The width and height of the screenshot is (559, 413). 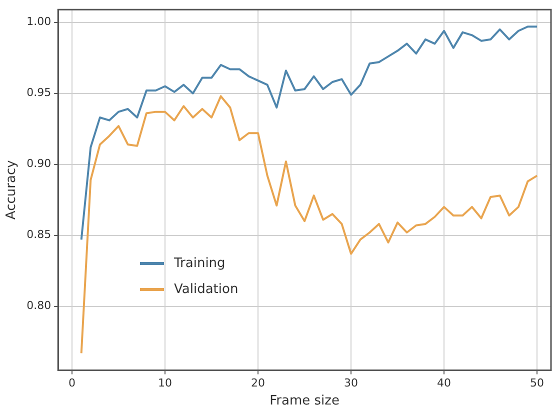 What do you see at coordinates (39, 305) in the screenshot?
I see `y-tick-label: 0.80` at bounding box center [39, 305].